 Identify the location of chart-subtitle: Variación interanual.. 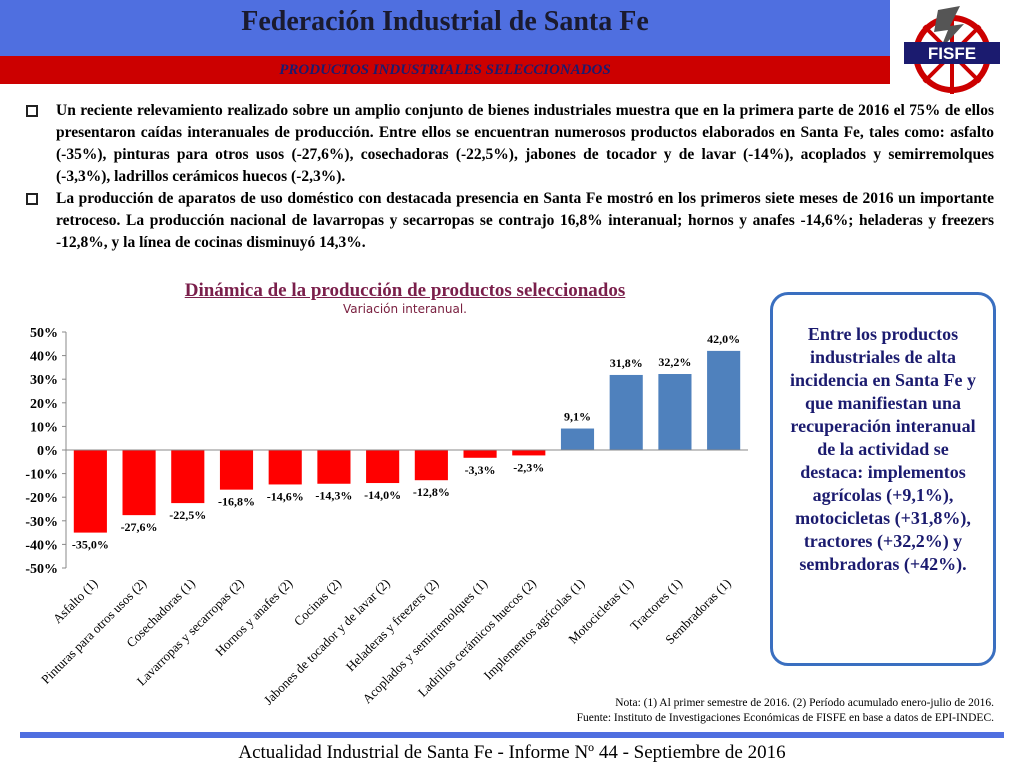
(405, 309).